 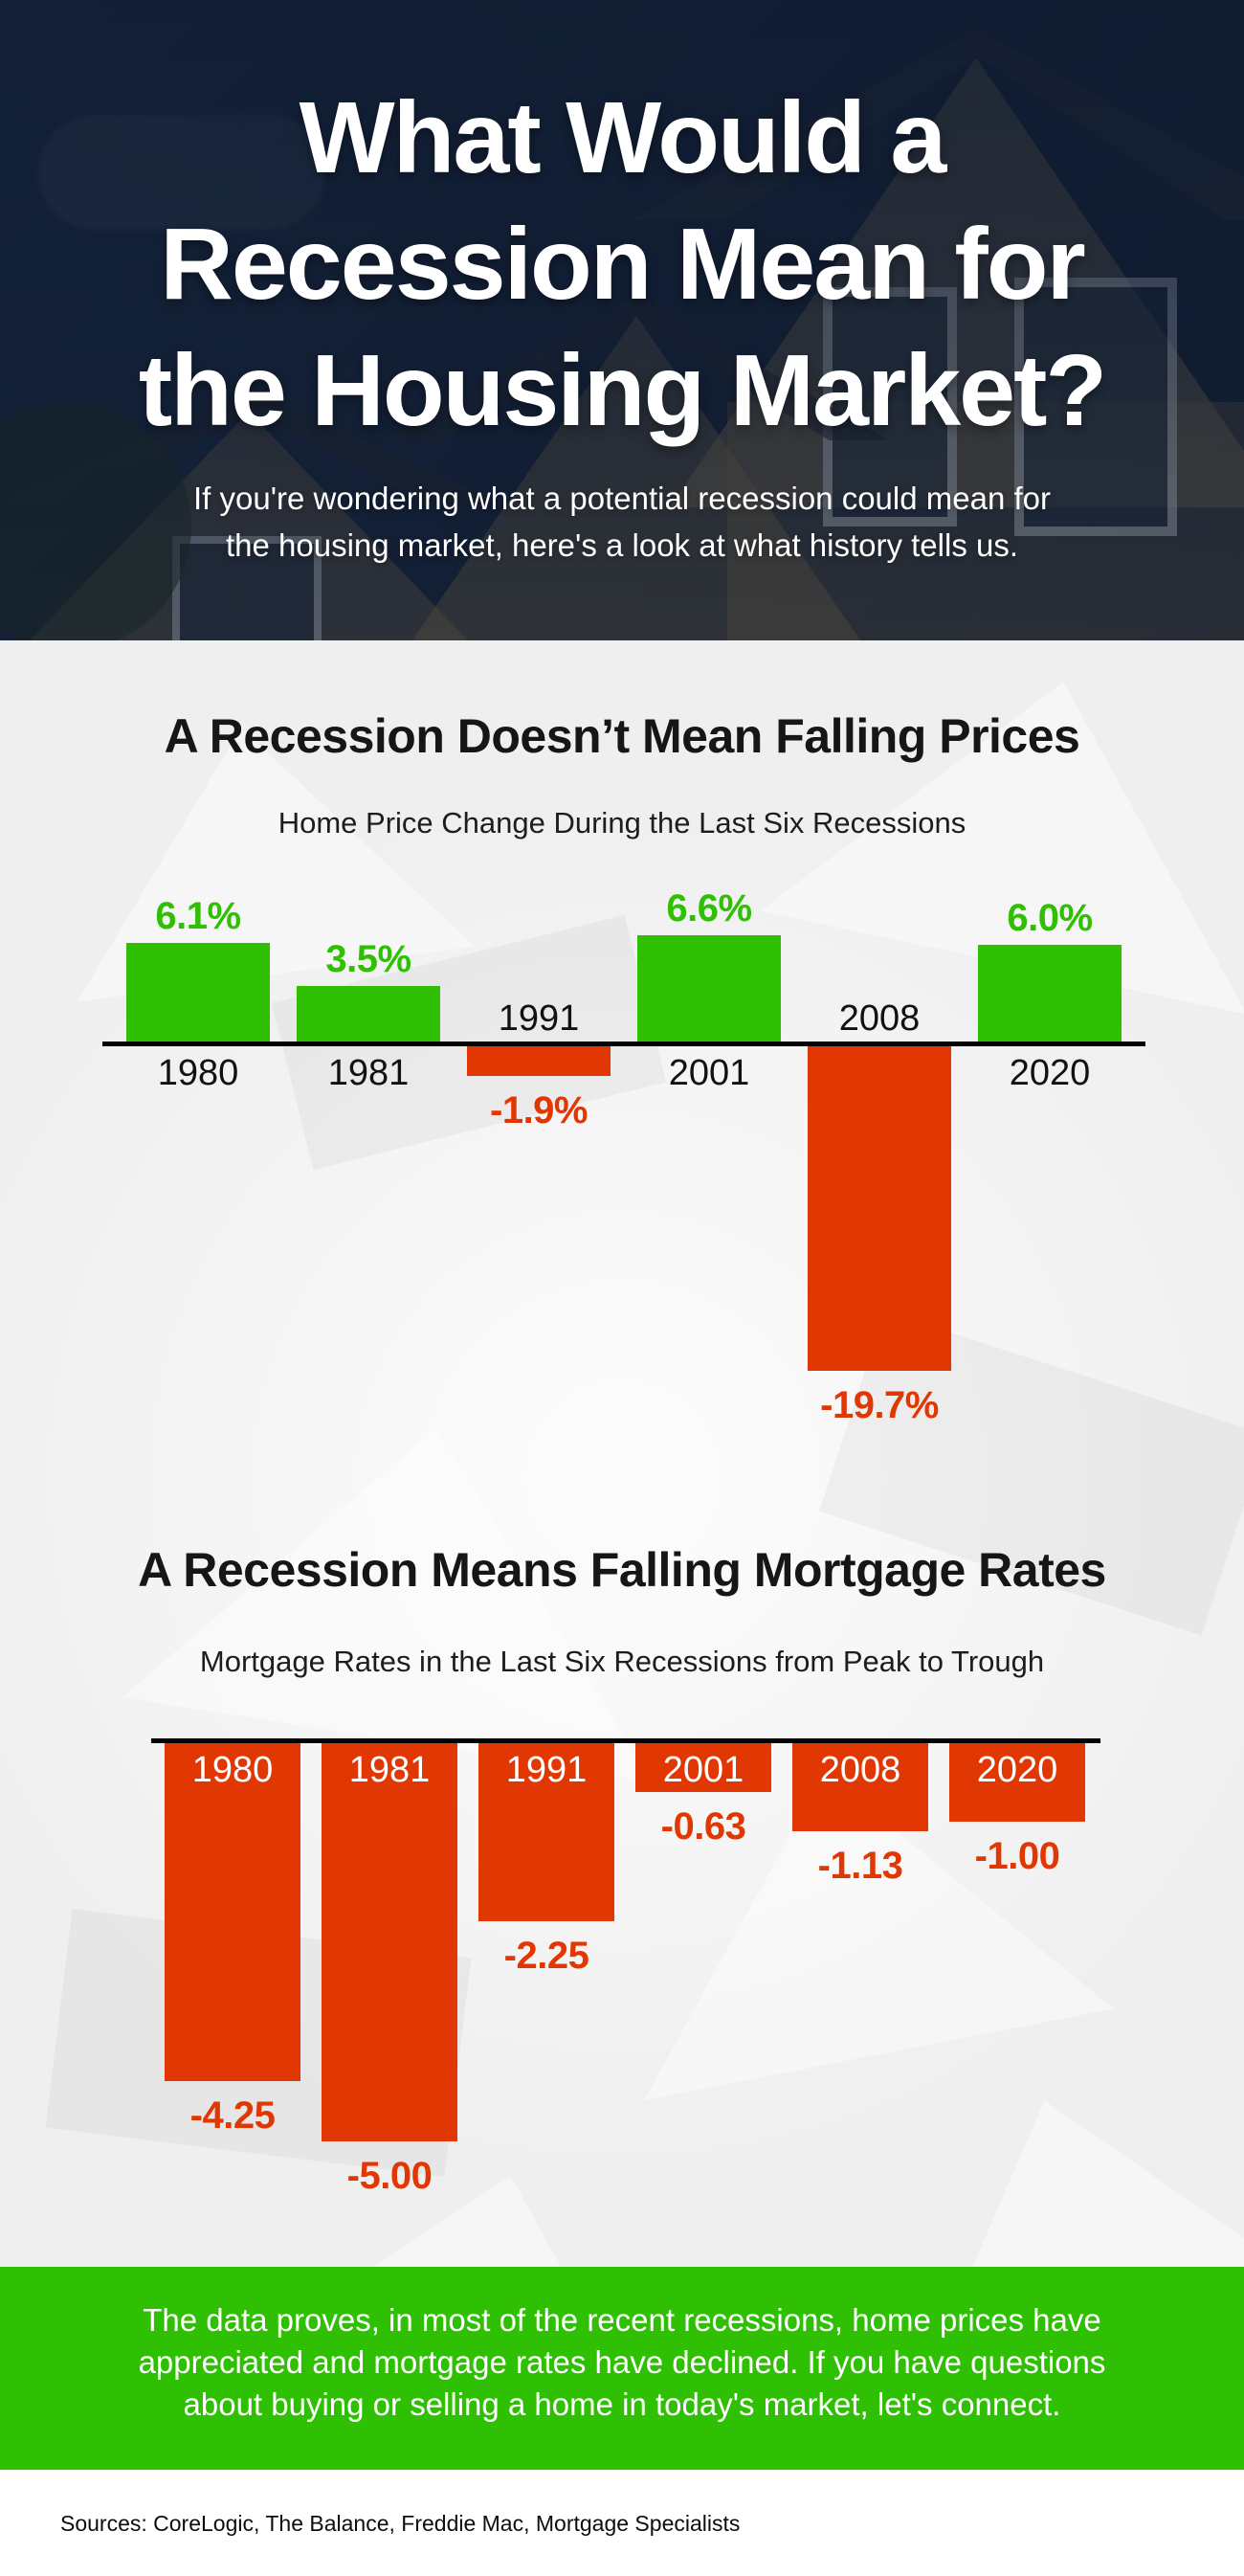 What do you see at coordinates (622, 736) in the screenshot?
I see `section-heading-prices: A Recession Doesn’t Mean Falling Prices` at bounding box center [622, 736].